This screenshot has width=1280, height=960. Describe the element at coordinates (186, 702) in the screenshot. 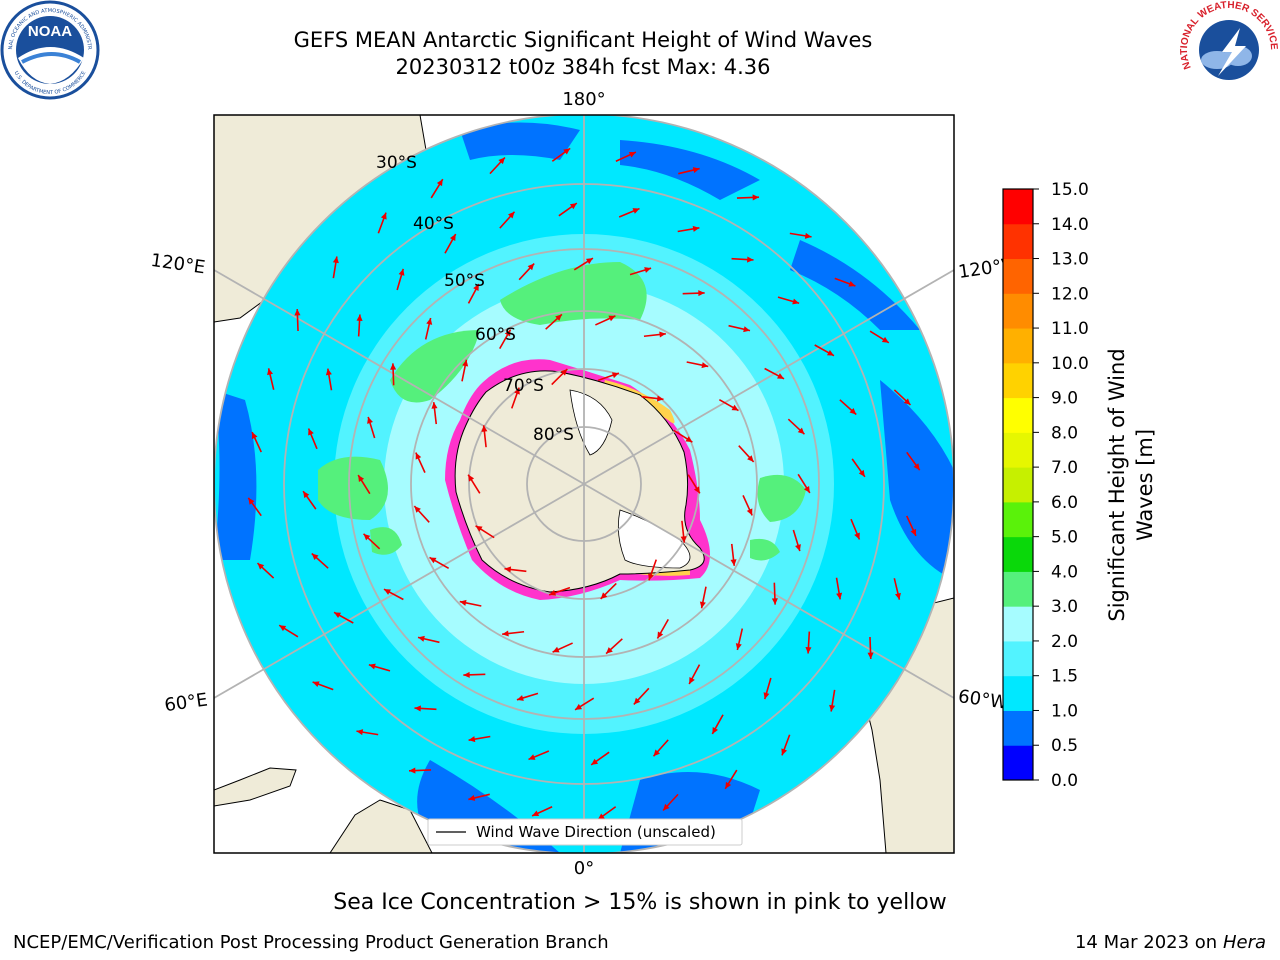

I see `lon-label-lower-left: 60°E` at that location.